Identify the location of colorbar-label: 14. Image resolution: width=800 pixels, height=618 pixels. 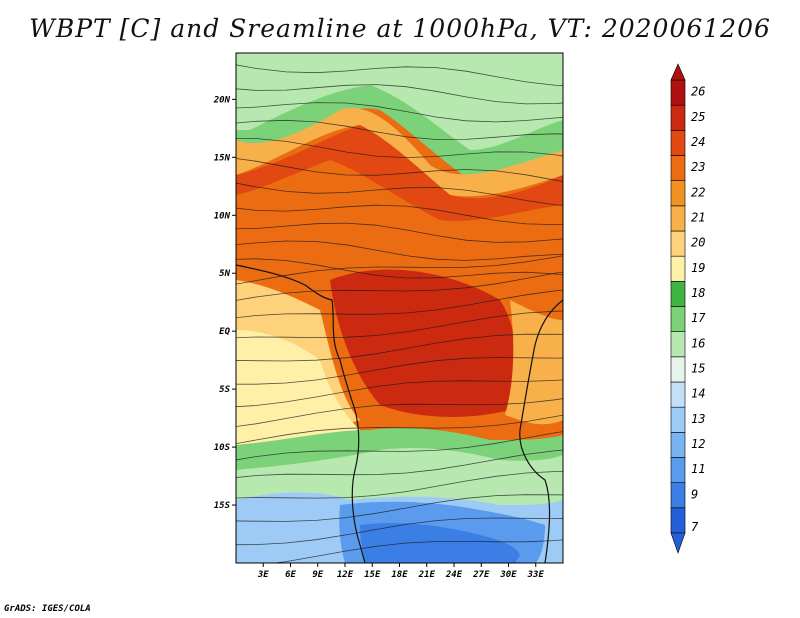
(698, 394).